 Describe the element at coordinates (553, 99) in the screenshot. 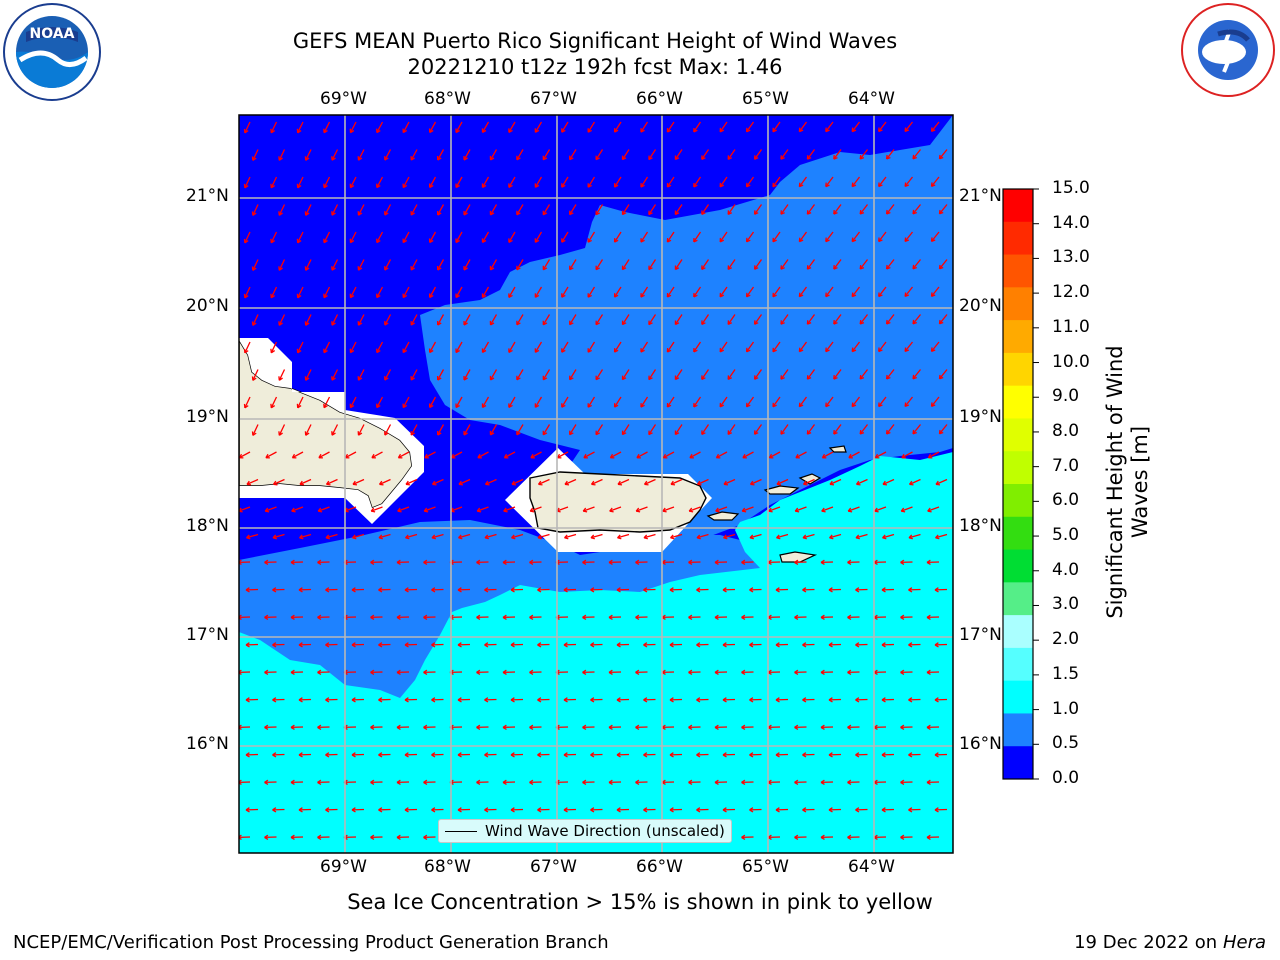

I see `lon-label-top: 67°W` at that location.